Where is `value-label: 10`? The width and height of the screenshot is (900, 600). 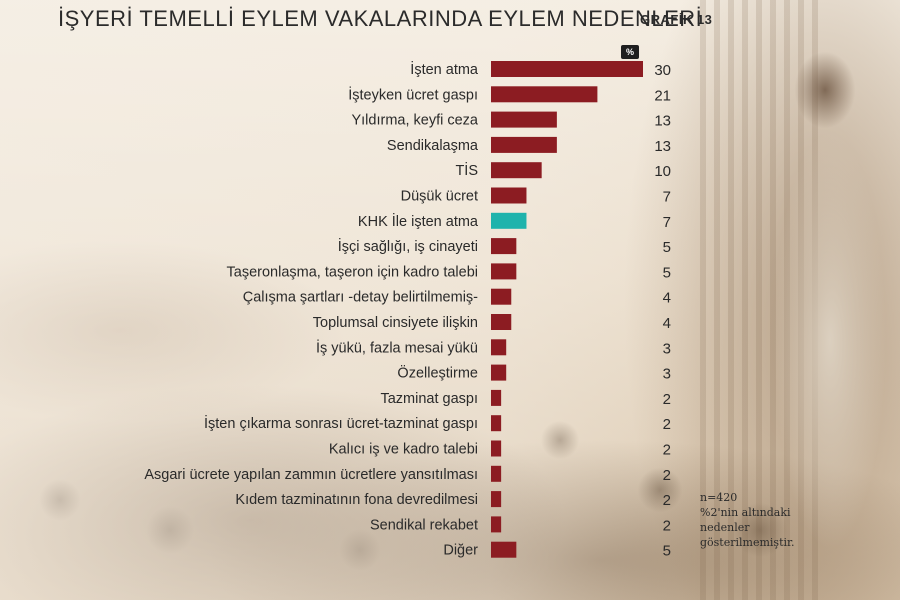 value-label: 10 is located at coordinates (662, 171).